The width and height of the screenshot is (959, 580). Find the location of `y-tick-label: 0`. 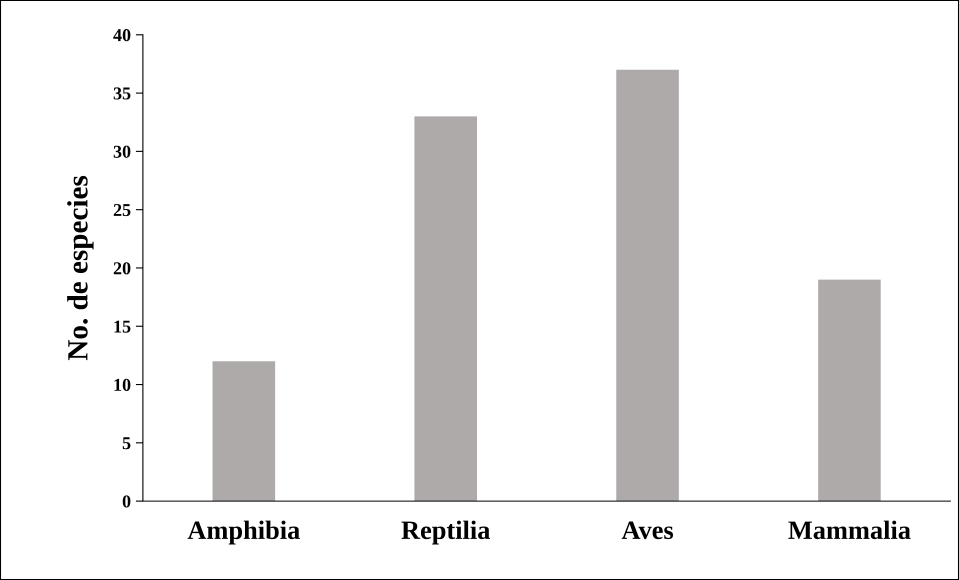

y-tick-label: 0 is located at coordinates (126, 501).